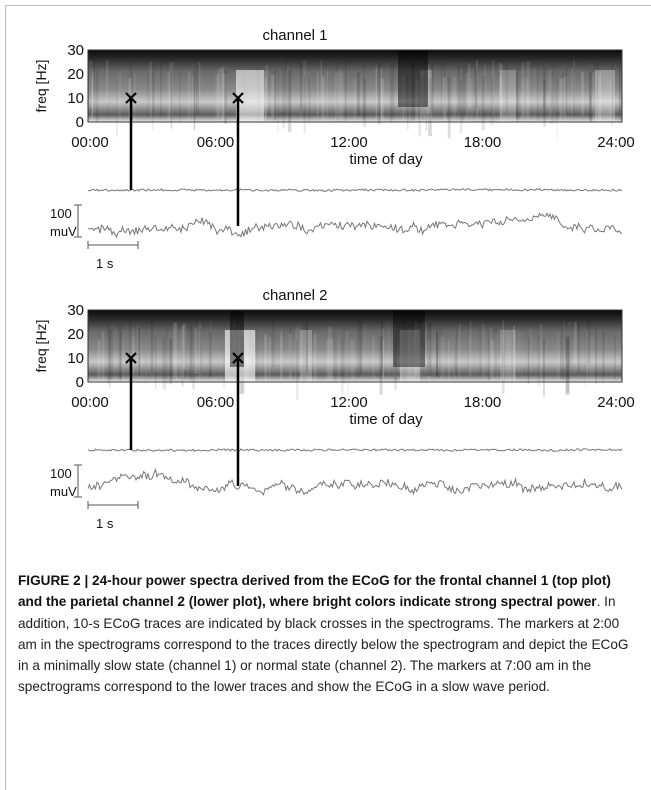  Describe the element at coordinates (294, 35) in the screenshot. I see `panel-title: channel 1` at that location.